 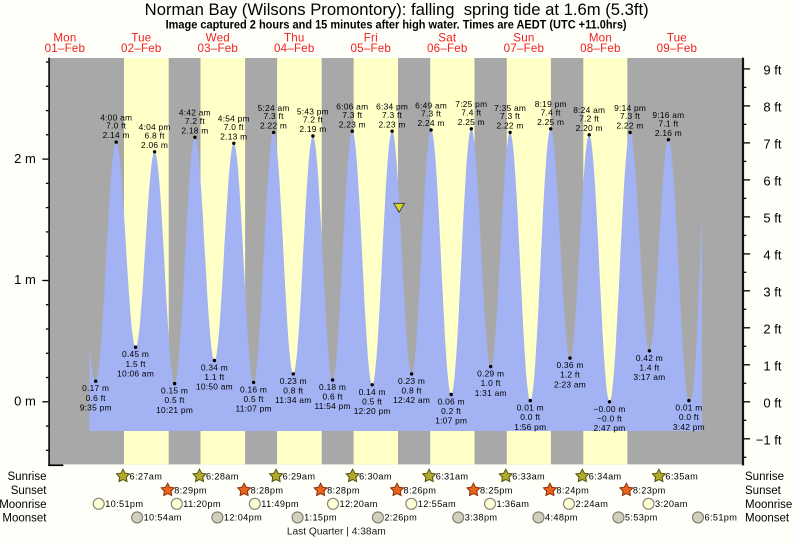 What do you see at coordinates (524, 48) in the screenshot?
I see `svg-text: 07–Feb` at bounding box center [524, 48].